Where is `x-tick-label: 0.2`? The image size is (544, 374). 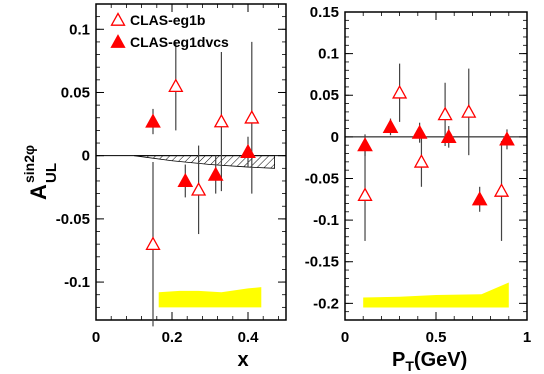 x-tick-label: 0.2 is located at coordinates (172, 337).